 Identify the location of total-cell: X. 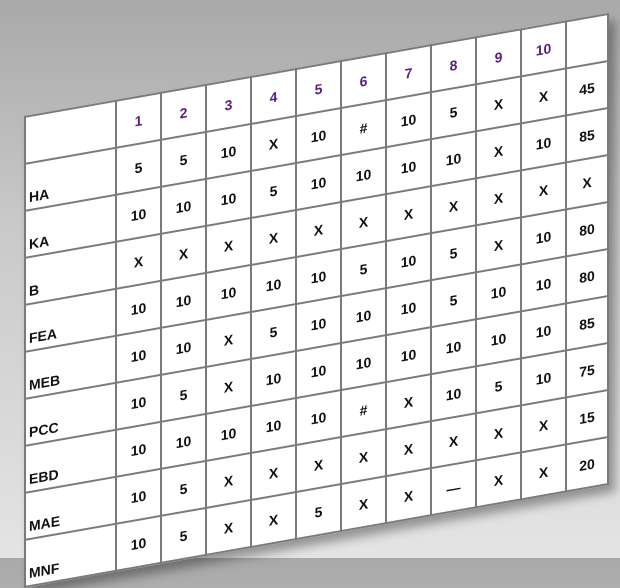
(587, 182).